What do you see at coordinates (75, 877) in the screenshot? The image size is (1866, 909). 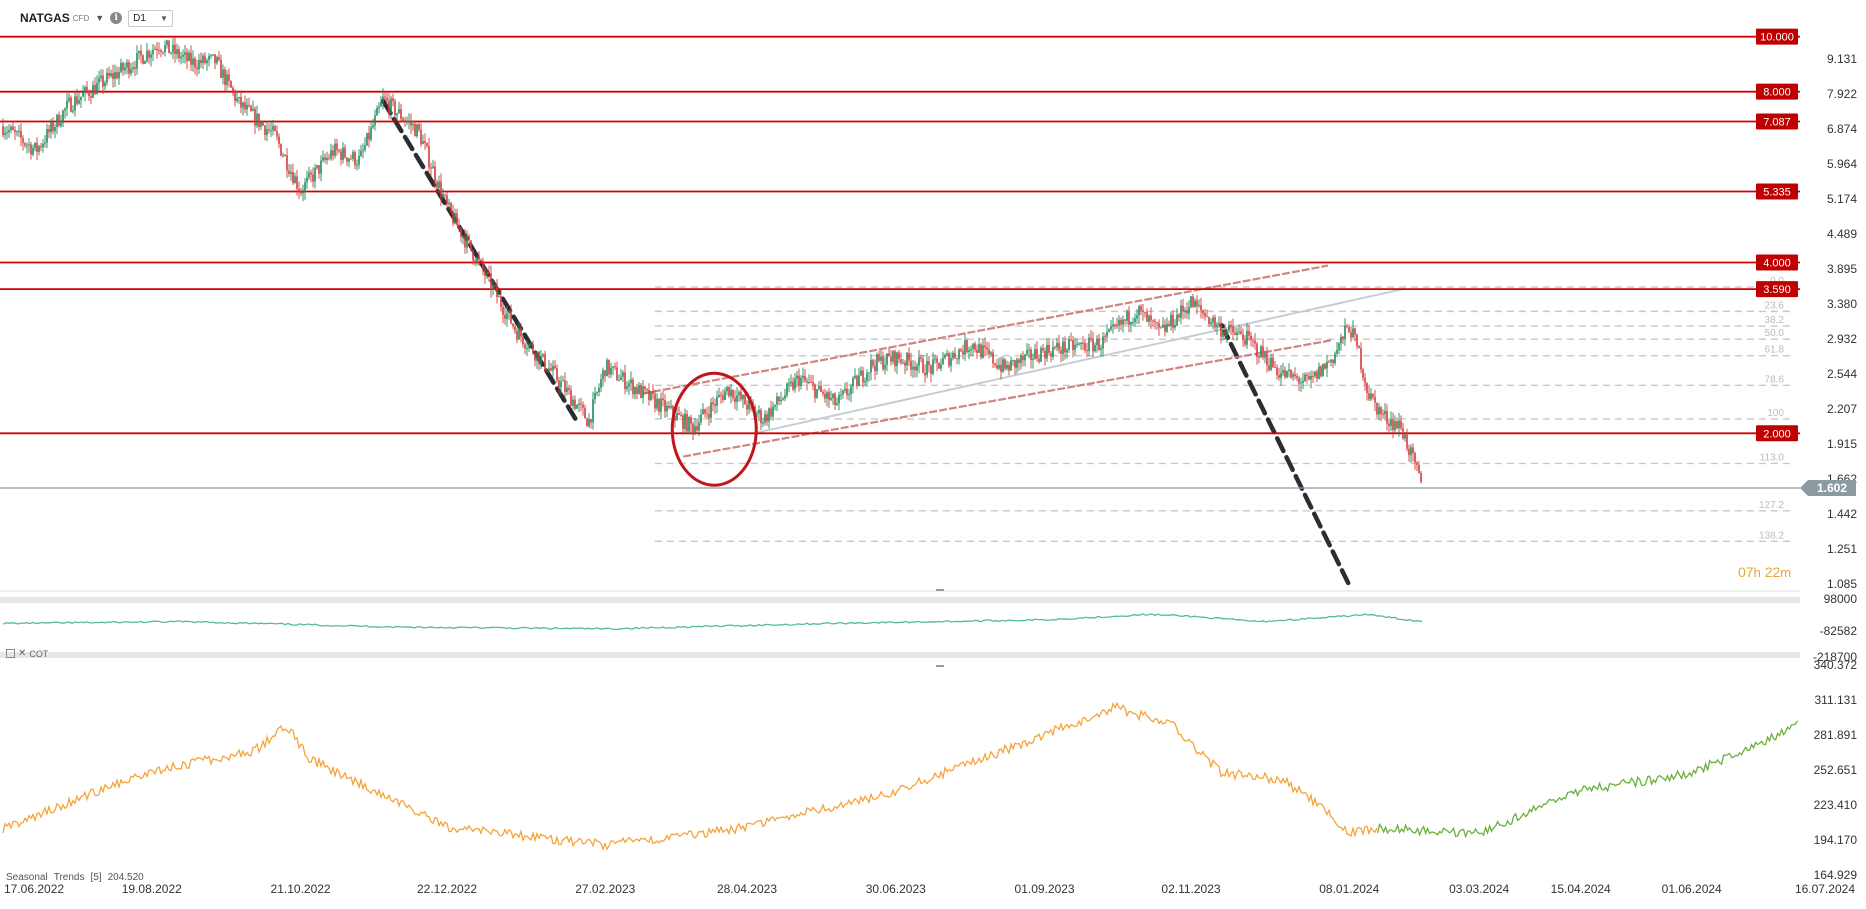 I see `seasonal-panel-header: Seasonal Trends [5] 204.520` at bounding box center [75, 877].